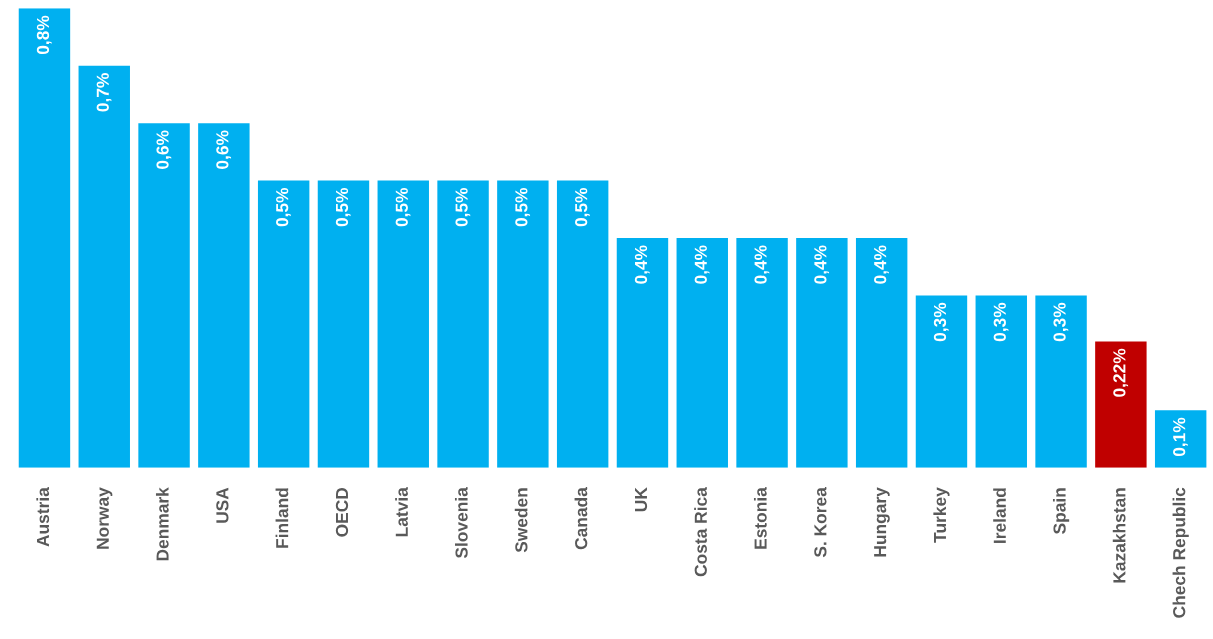 The height and width of the screenshot is (639, 1213). Describe the element at coordinates (999, 515) in the screenshot. I see `x-tick-label: Ireland` at that location.